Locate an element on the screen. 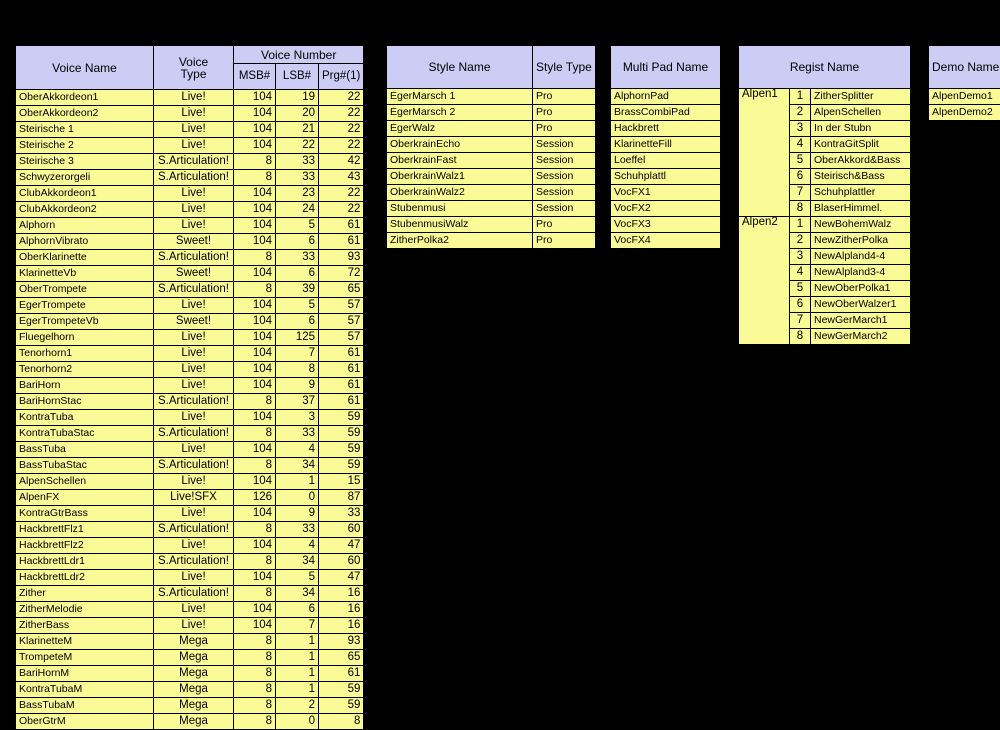 This screenshot has width=1000, height=730. voice-lsb-cell: 33 is located at coordinates (297, 258).